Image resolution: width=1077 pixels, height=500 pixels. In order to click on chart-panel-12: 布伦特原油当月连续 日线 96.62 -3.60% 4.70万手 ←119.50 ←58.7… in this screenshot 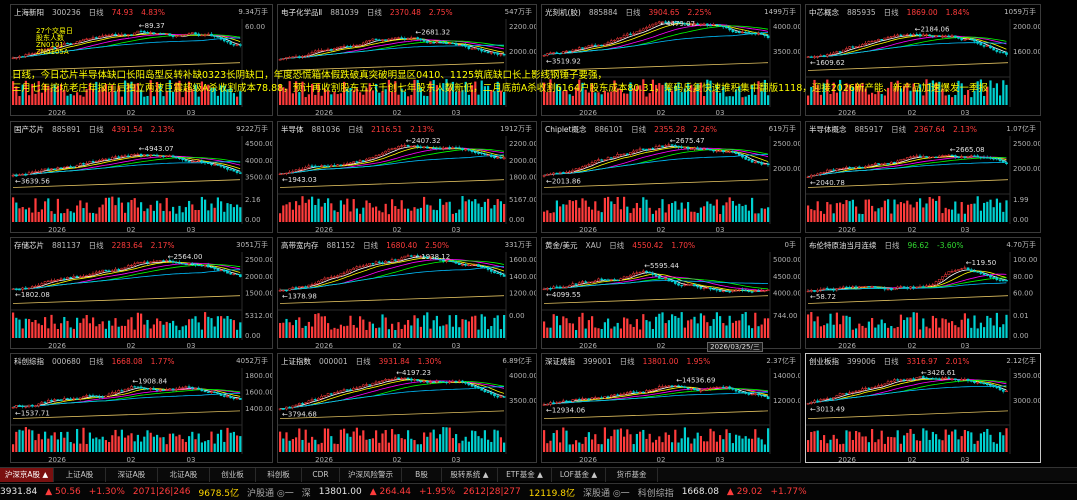, I will do `click(923, 293)`.